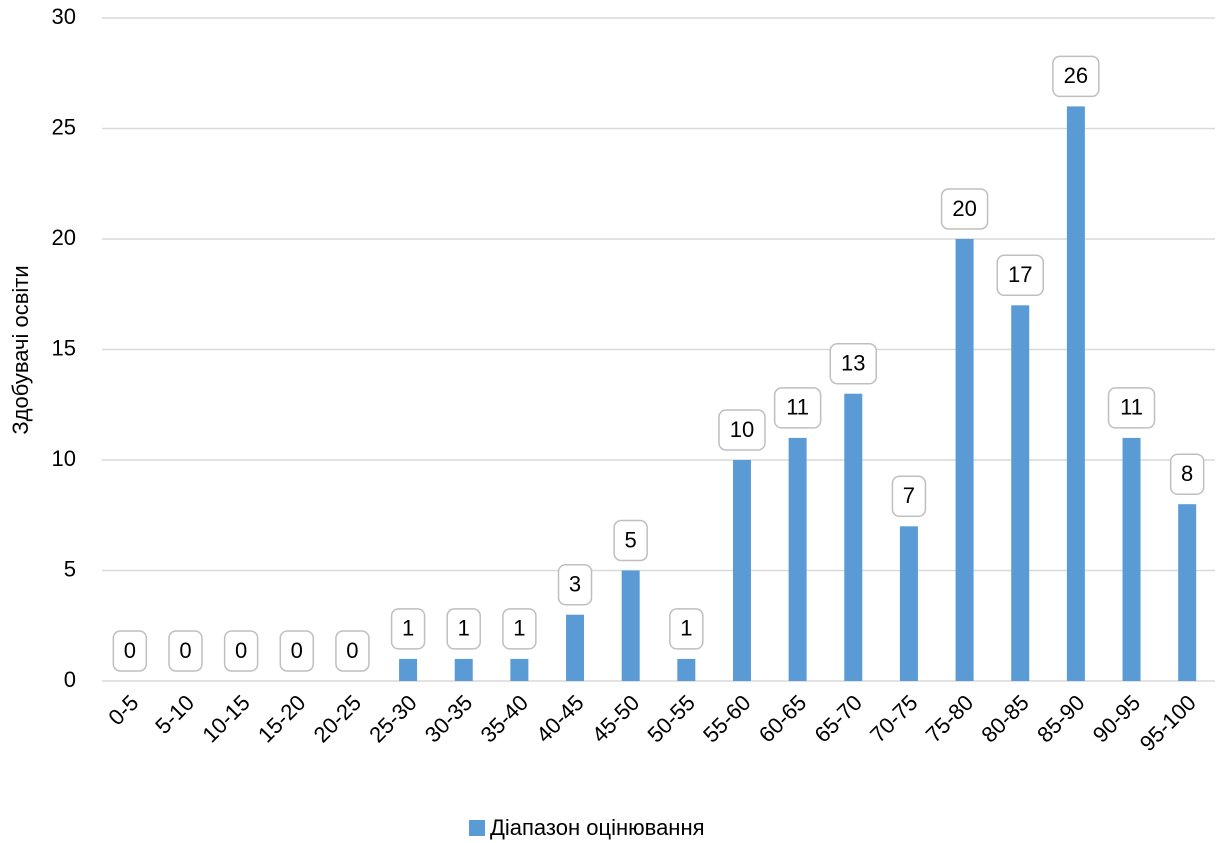 This screenshot has height=843, width=1223. Describe the element at coordinates (70, 568) in the screenshot. I see `y-tick-label: 5` at that location.